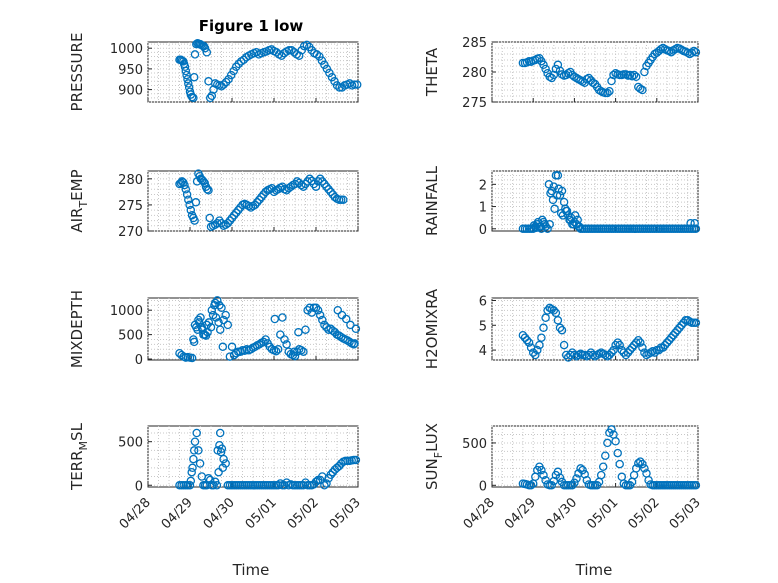 This screenshot has width=778, height=583. Describe the element at coordinates (77, 329) in the screenshot. I see `y-axis-label: MIXDEPTH` at that location.